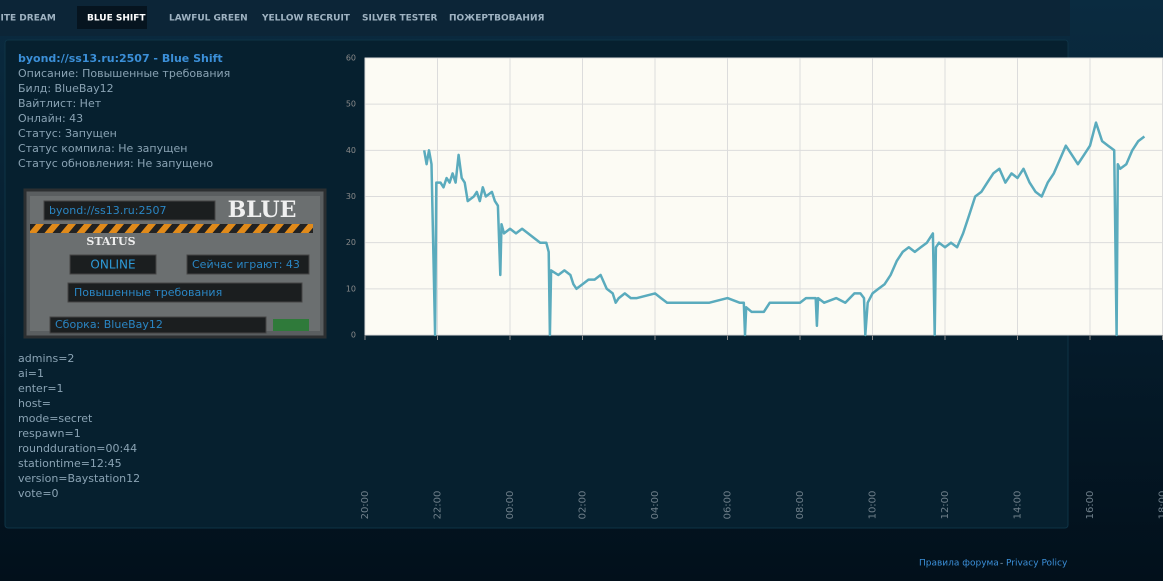 The width and height of the screenshot is (1163, 581). I want to click on hazard-stripe, so click(171, 228).